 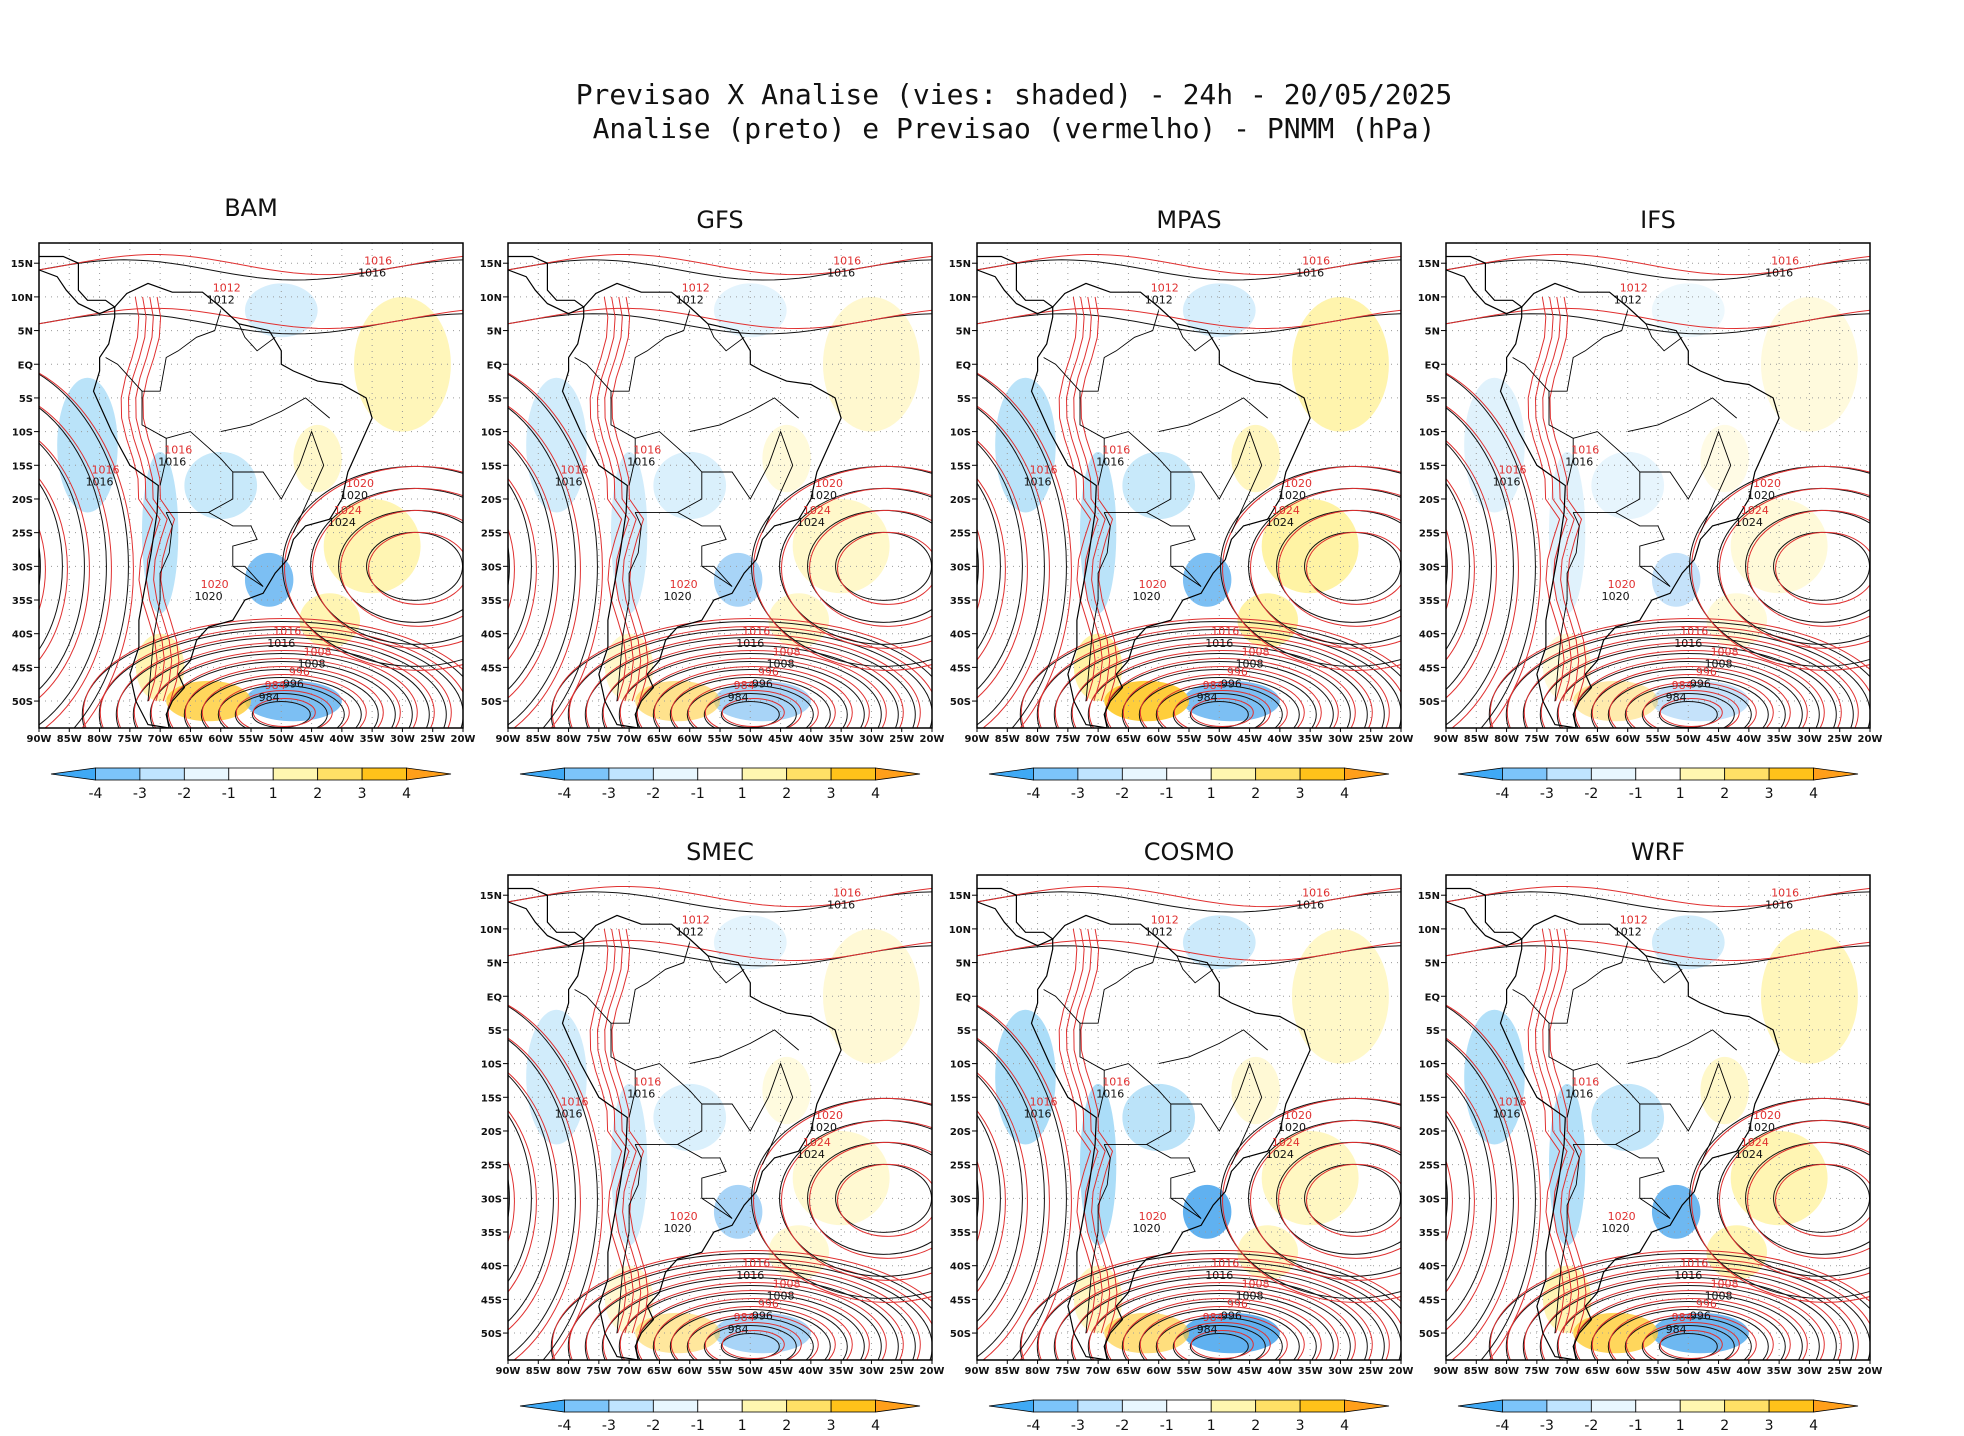 What do you see at coordinates (1429, 534) in the screenshot?
I see `lat-tick-label: 25S` at bounding box center [1429, 534].